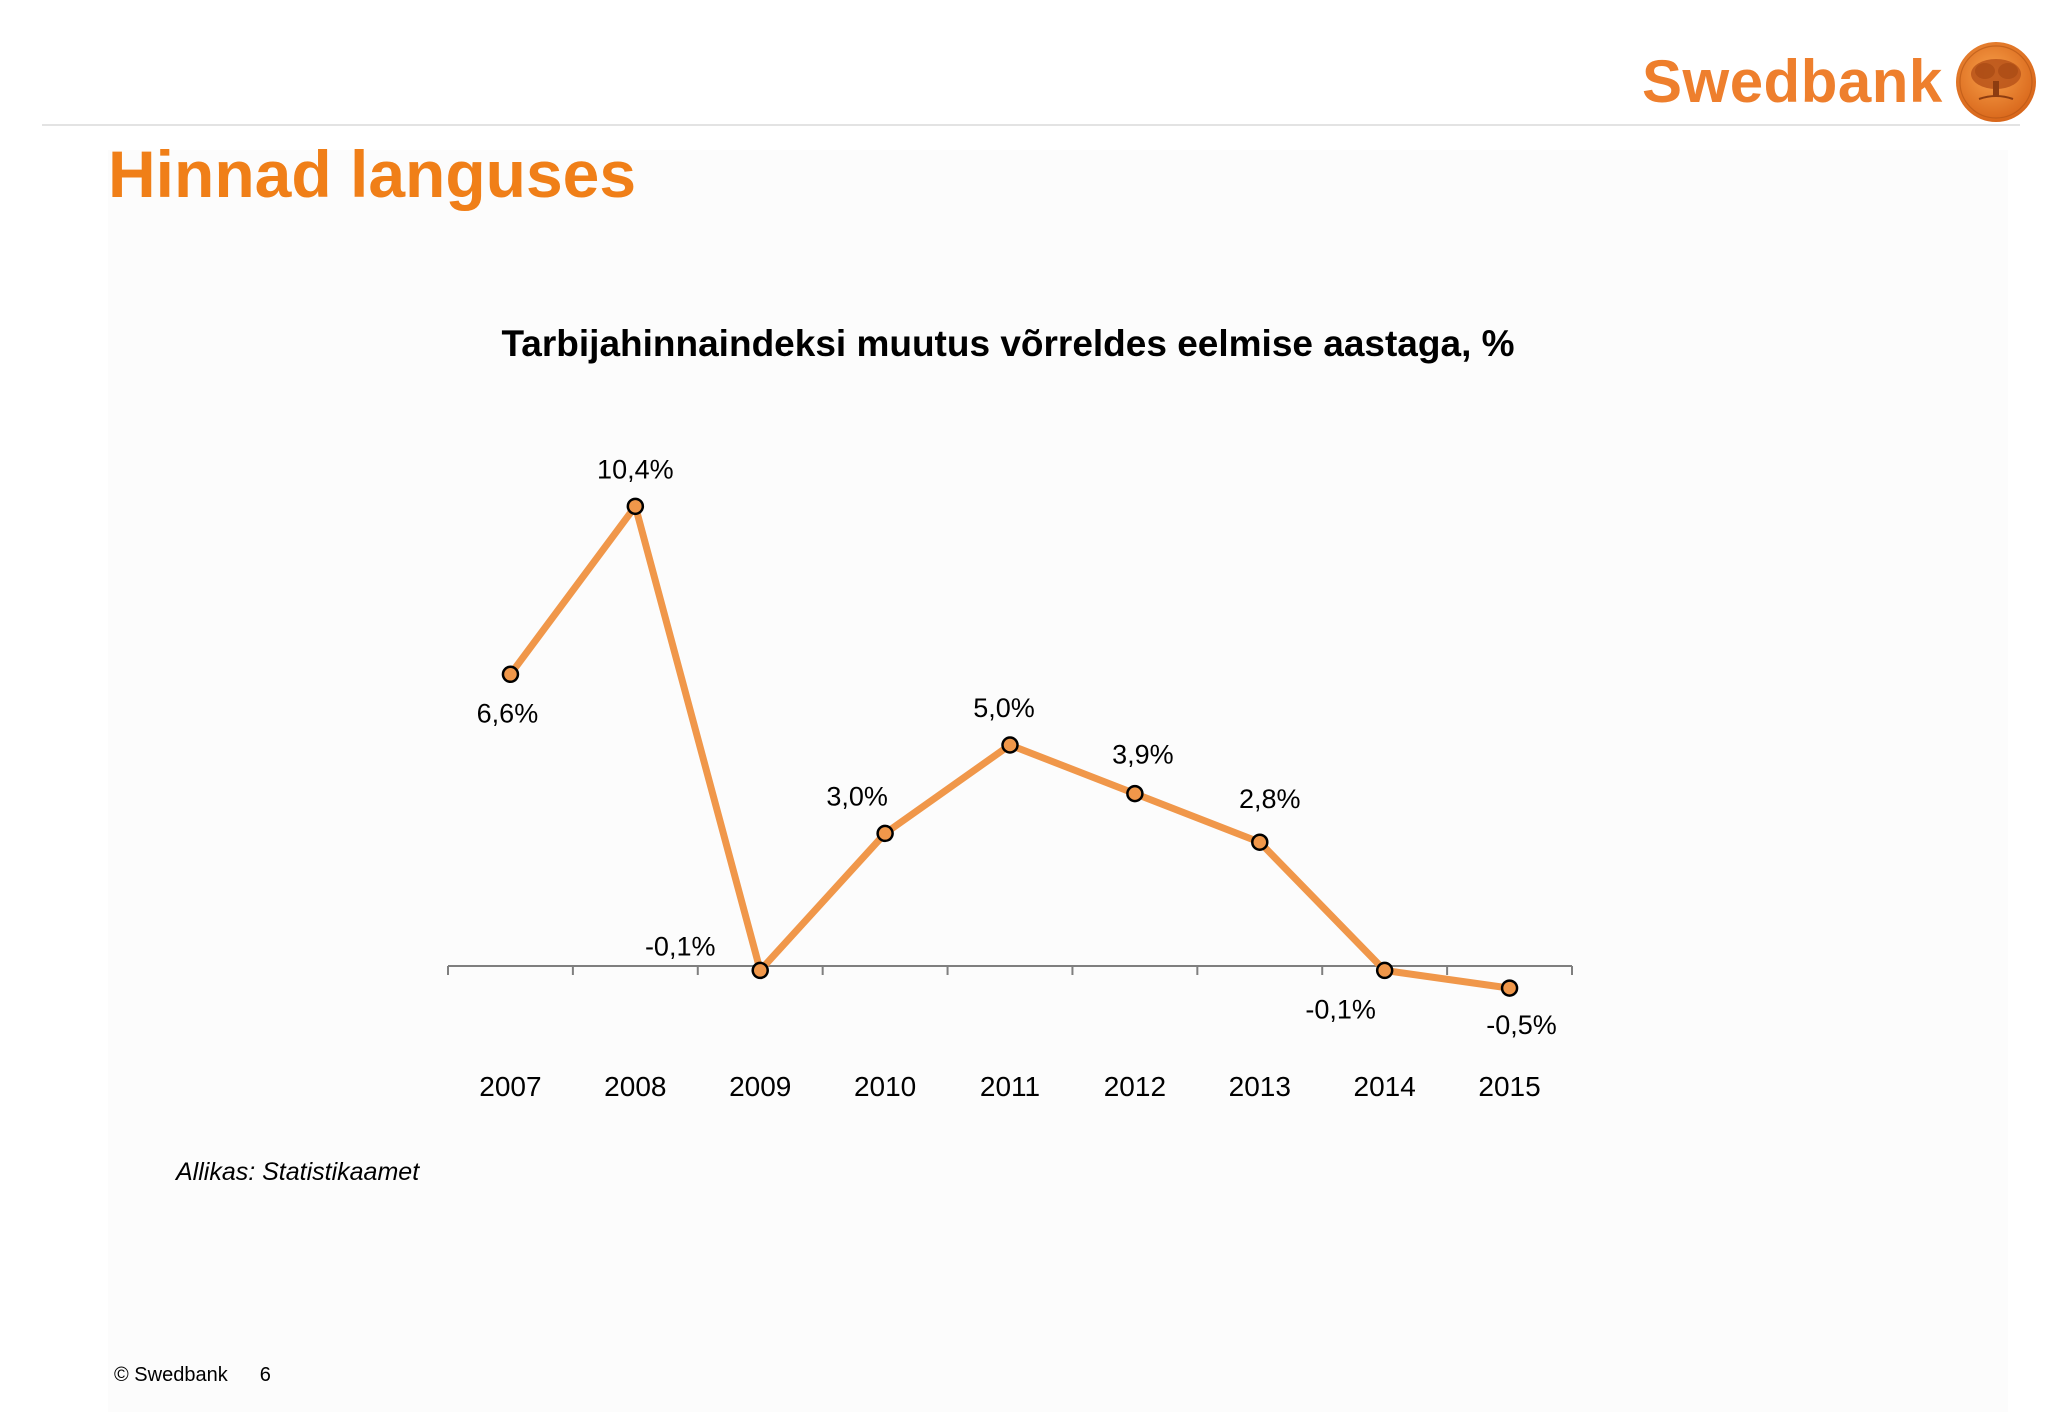 The image size is (2048, 1418). I want to click on header-divider, so click(1031, 125).